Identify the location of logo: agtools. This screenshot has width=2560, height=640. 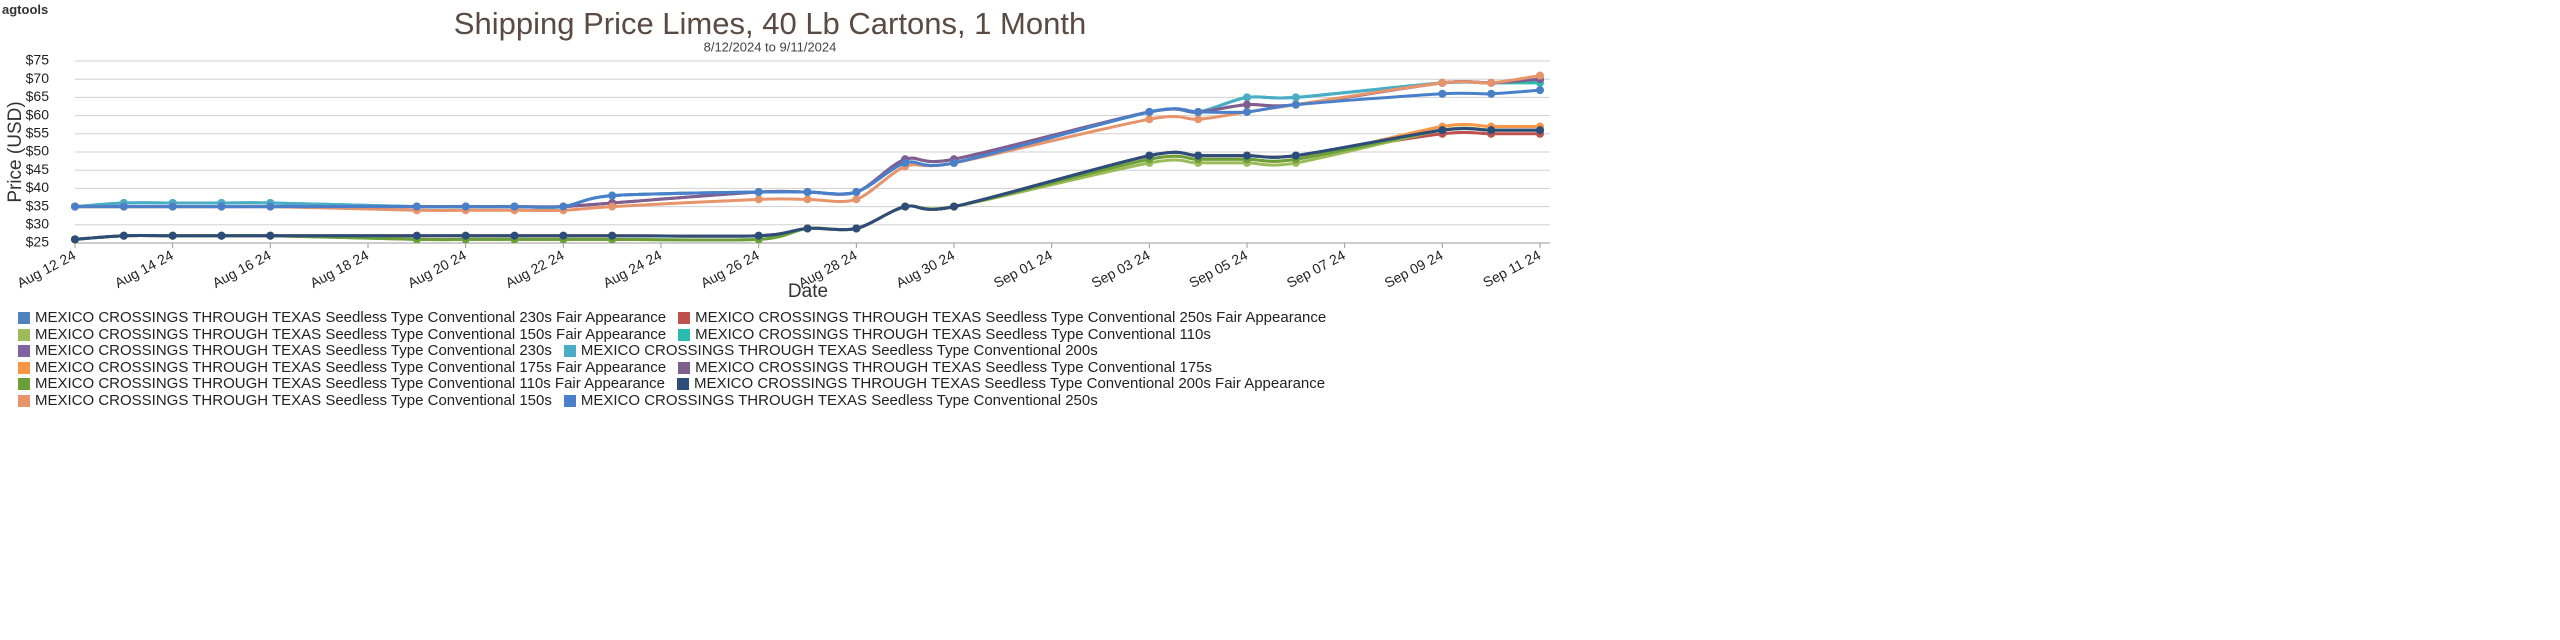
(25, 9).